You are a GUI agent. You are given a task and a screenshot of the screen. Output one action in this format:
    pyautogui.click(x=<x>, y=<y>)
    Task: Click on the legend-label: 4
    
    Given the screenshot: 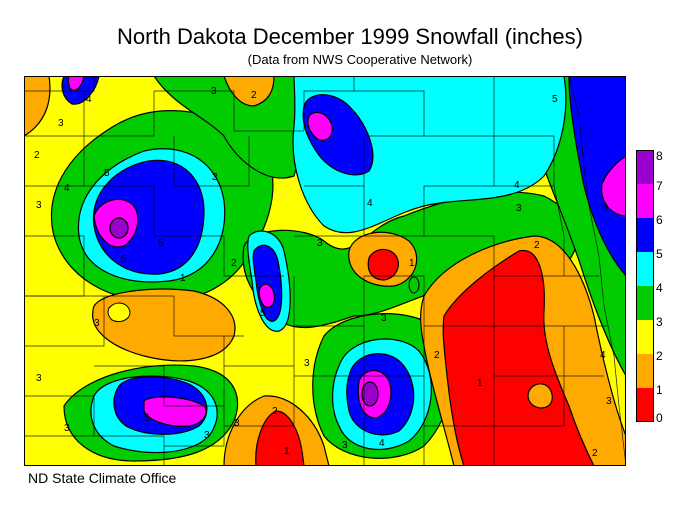 What is the action you would take?
    pyautogui.click(x=659, y=288)
    